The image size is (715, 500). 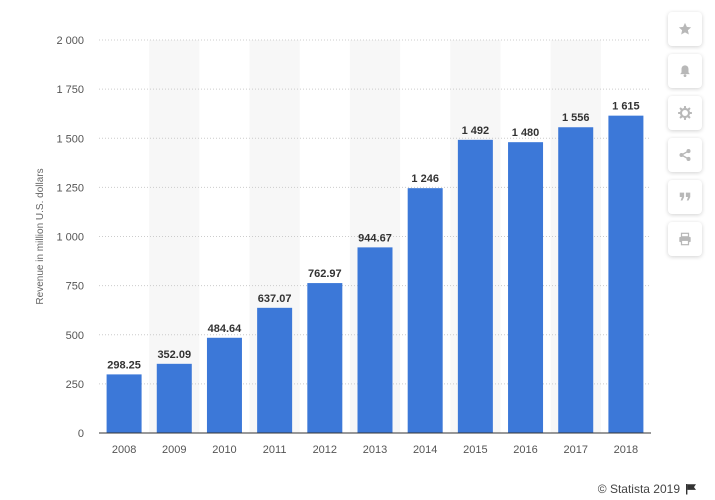 I want to click on y-tick-label: 250, so click(x=75, y=385).